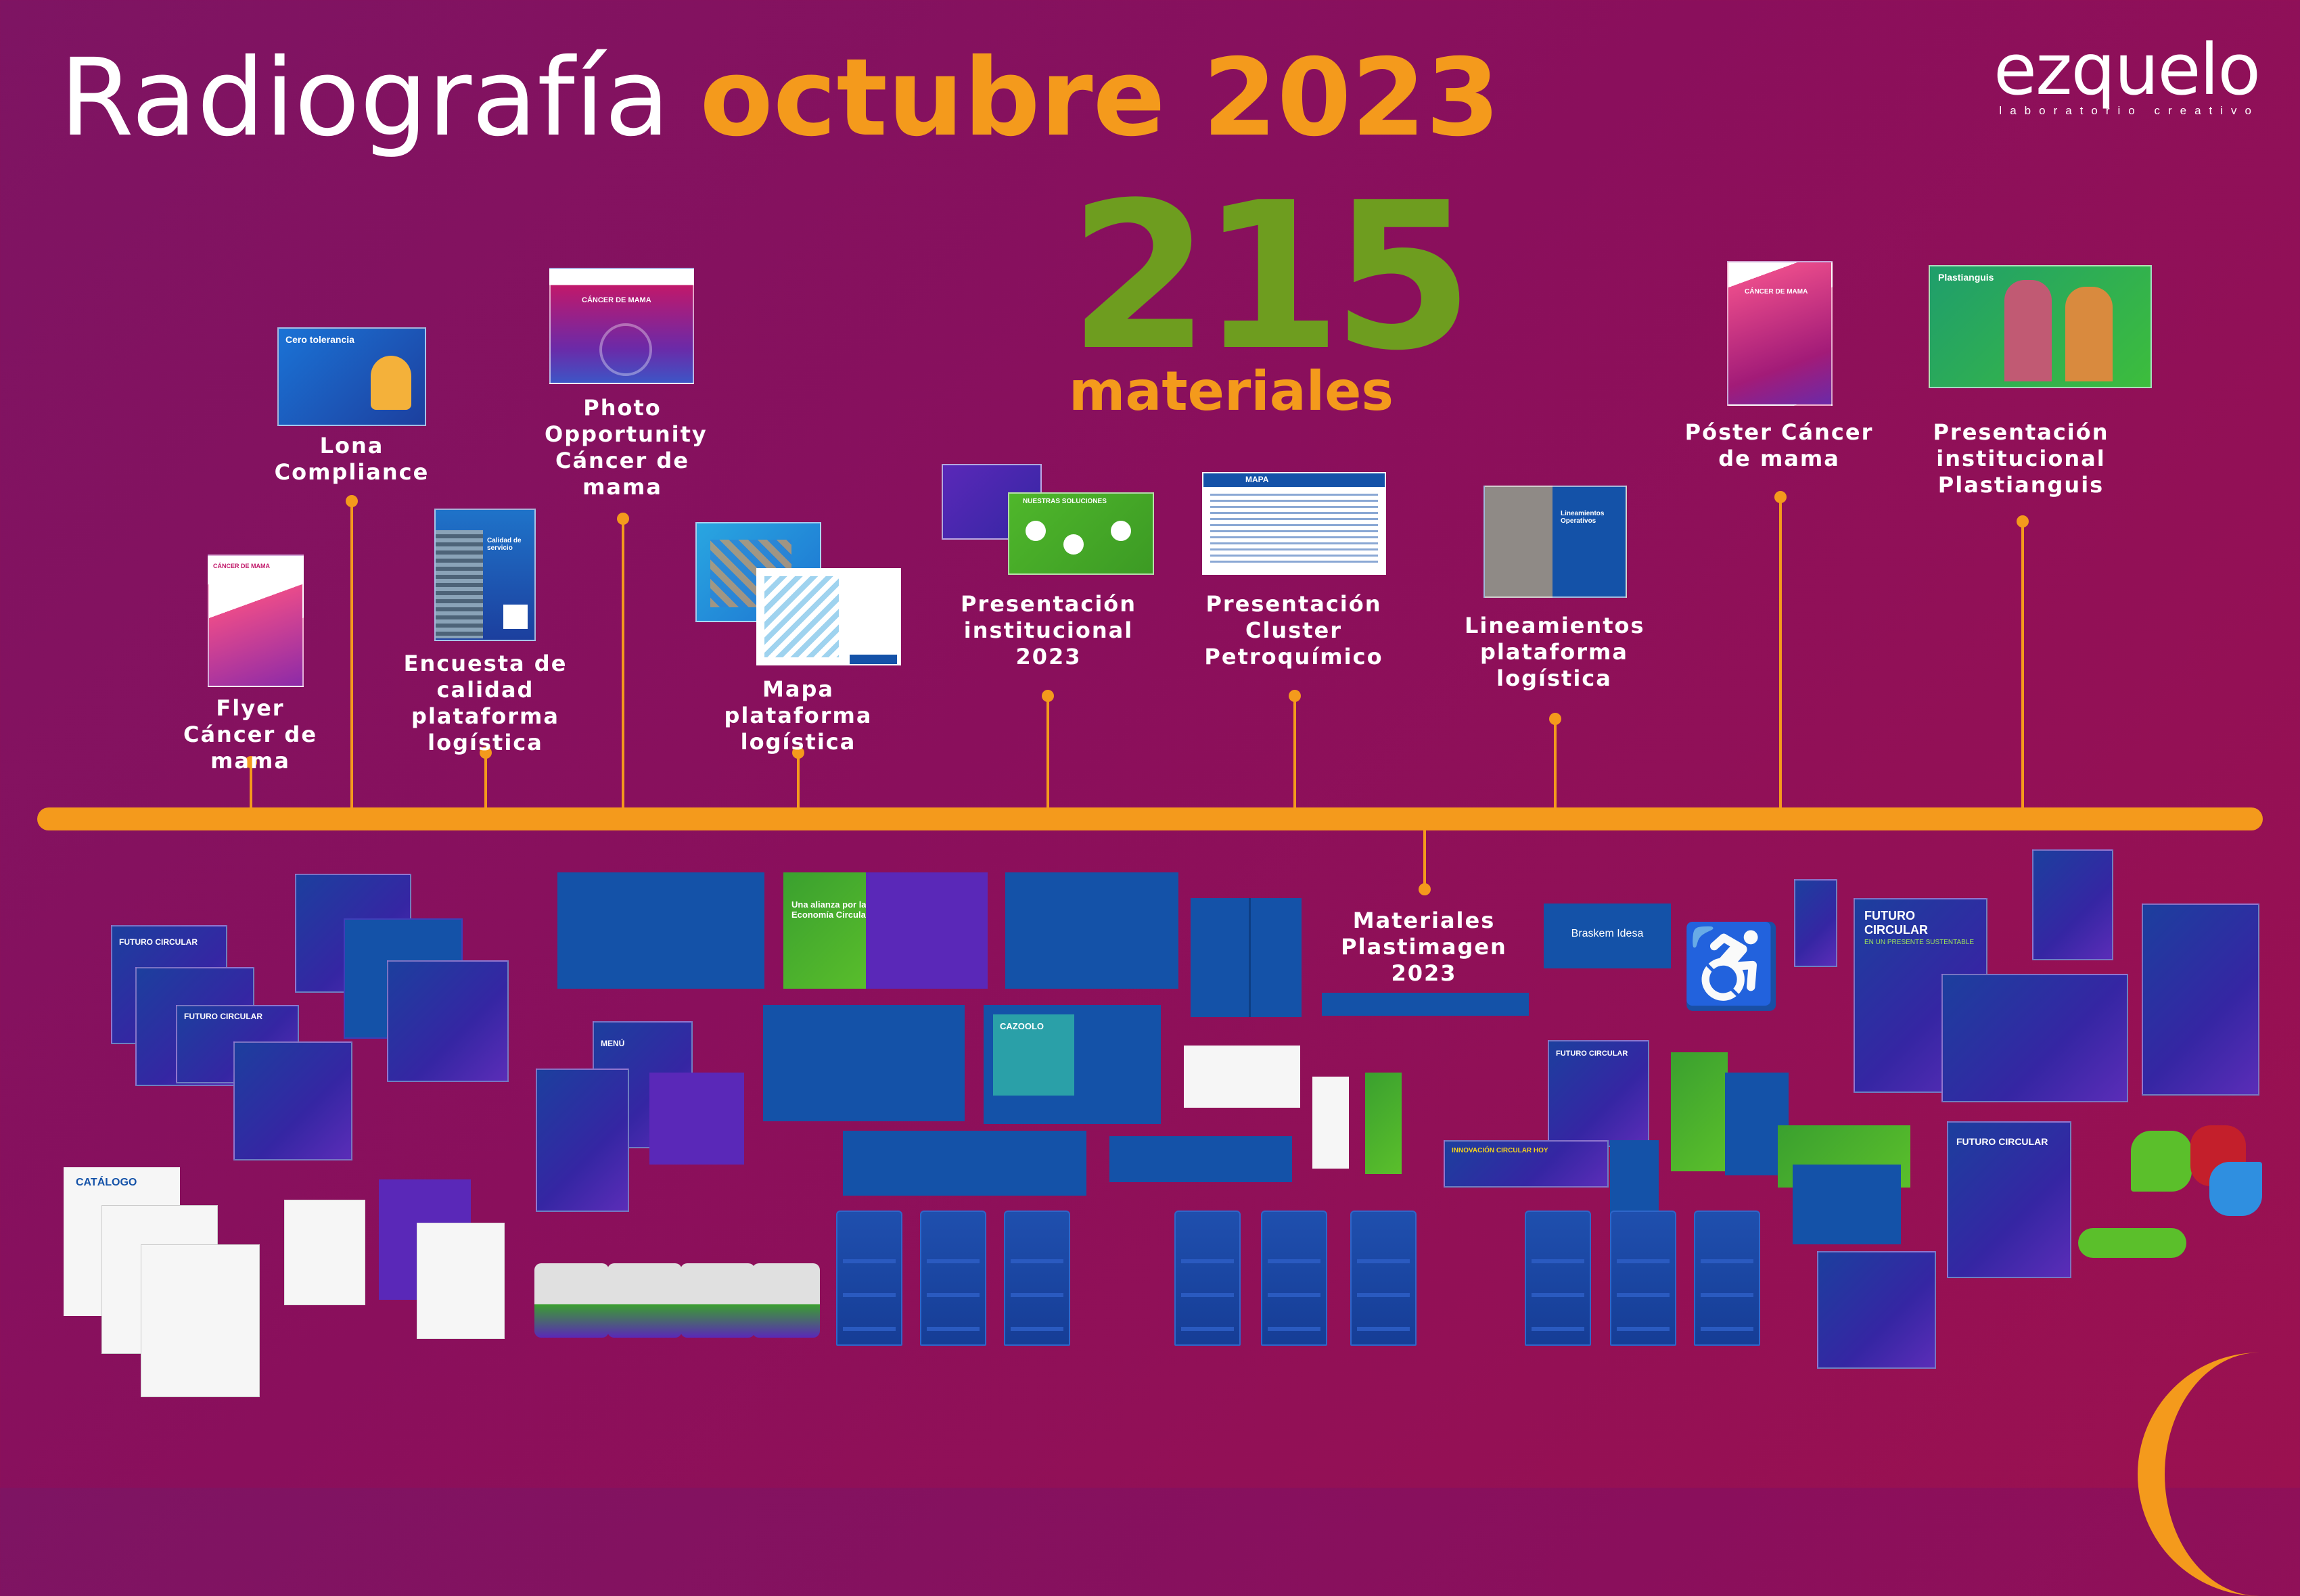  I want to click on title-prefix: Radiografía, so click(365, 98).